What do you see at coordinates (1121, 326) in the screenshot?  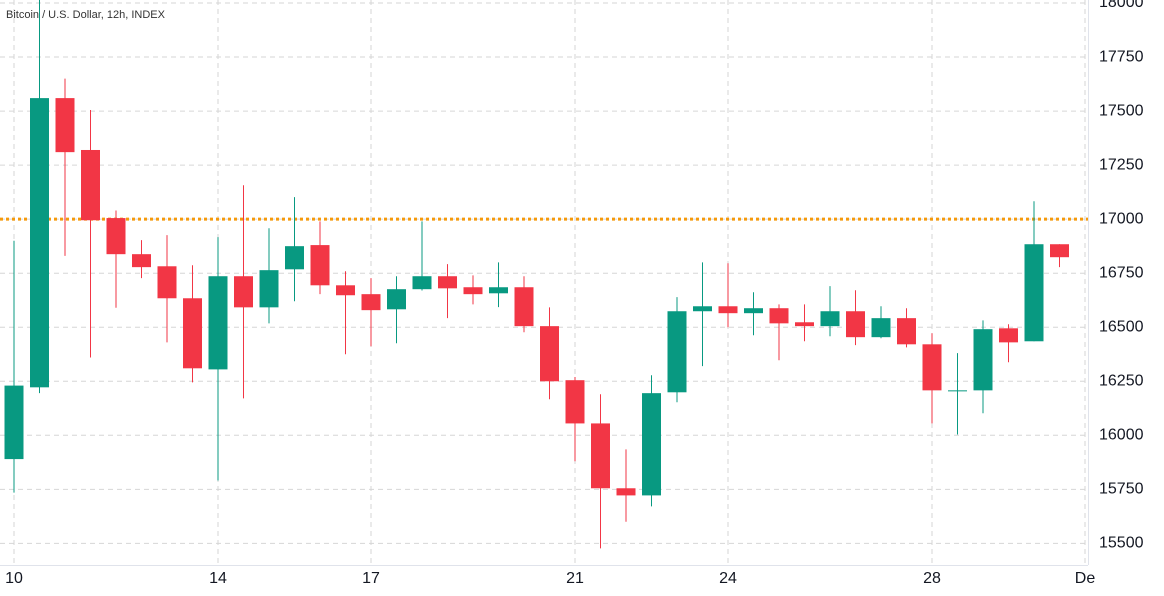 I see `y-tick-label: 16500` at bounding box center [1121, 326].